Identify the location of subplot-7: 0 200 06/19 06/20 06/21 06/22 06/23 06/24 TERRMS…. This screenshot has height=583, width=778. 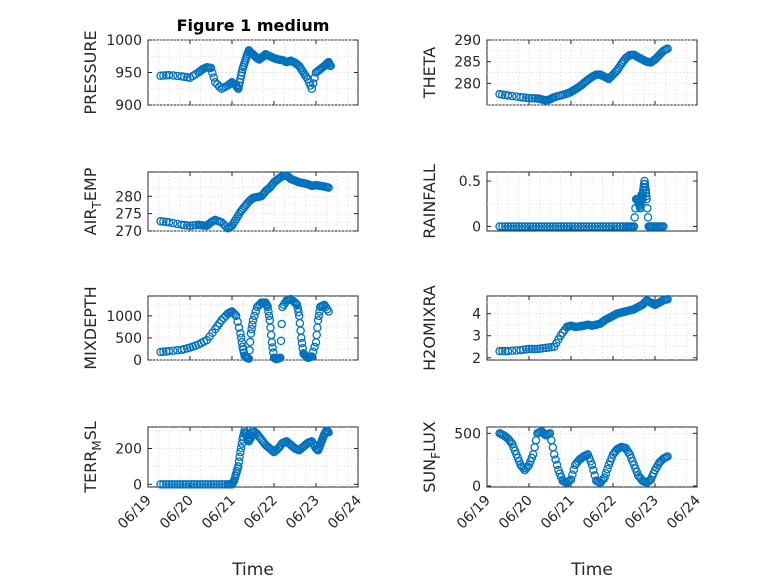
(223, 500).